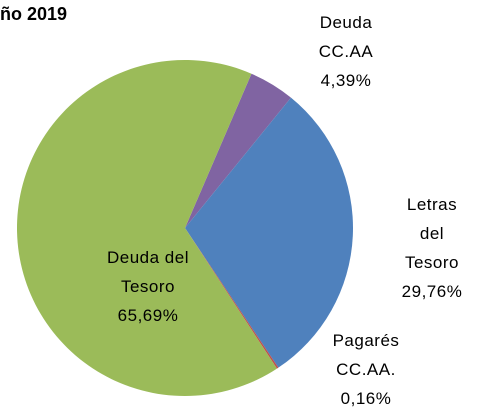 The width and height of the screenshot is (486, 414). Describe the element at coordinates (148, 315) in the screenshot. I see `value-label: 65,69%` at that location.